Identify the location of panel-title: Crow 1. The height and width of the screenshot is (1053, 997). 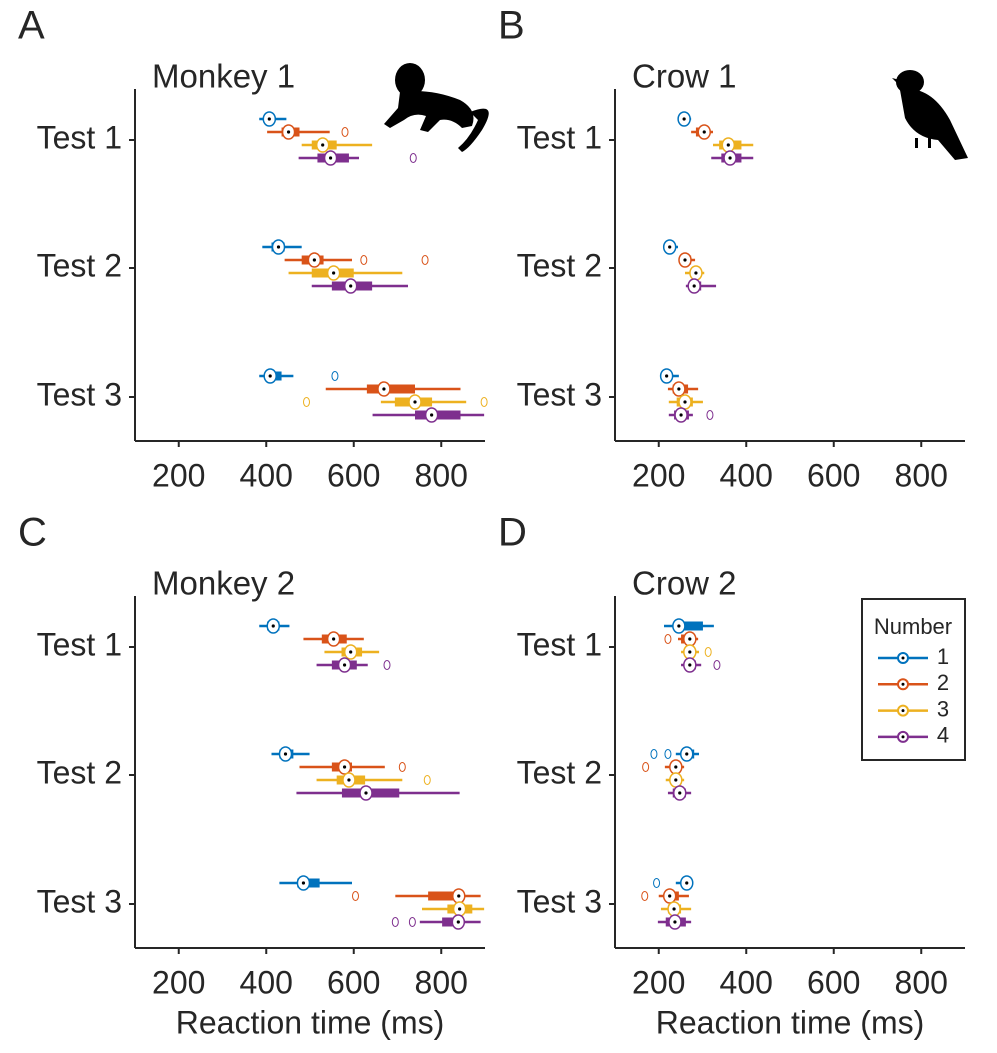
(684, 76).